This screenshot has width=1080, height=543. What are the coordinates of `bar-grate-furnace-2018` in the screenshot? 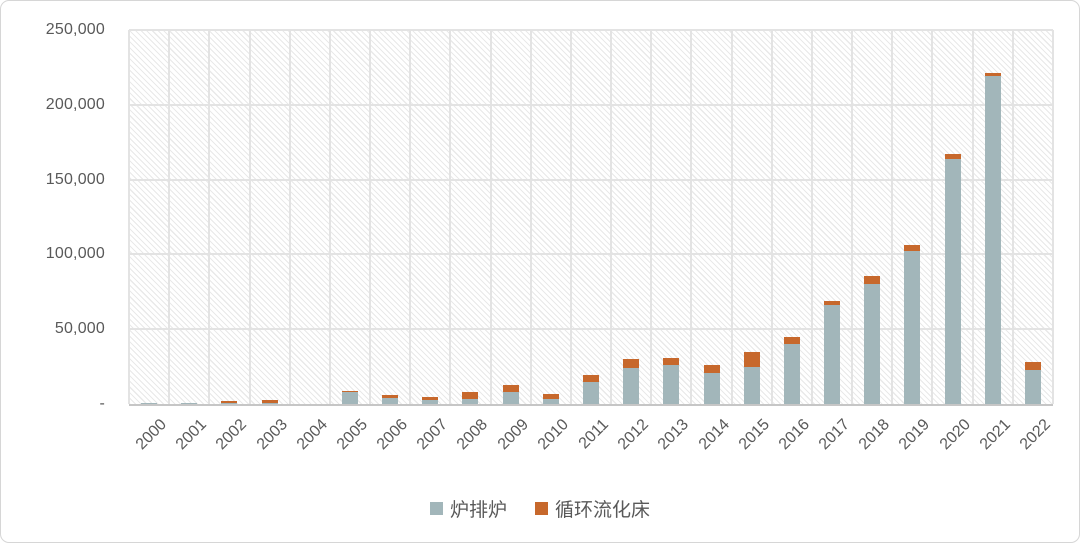 It's located at (872, 344).